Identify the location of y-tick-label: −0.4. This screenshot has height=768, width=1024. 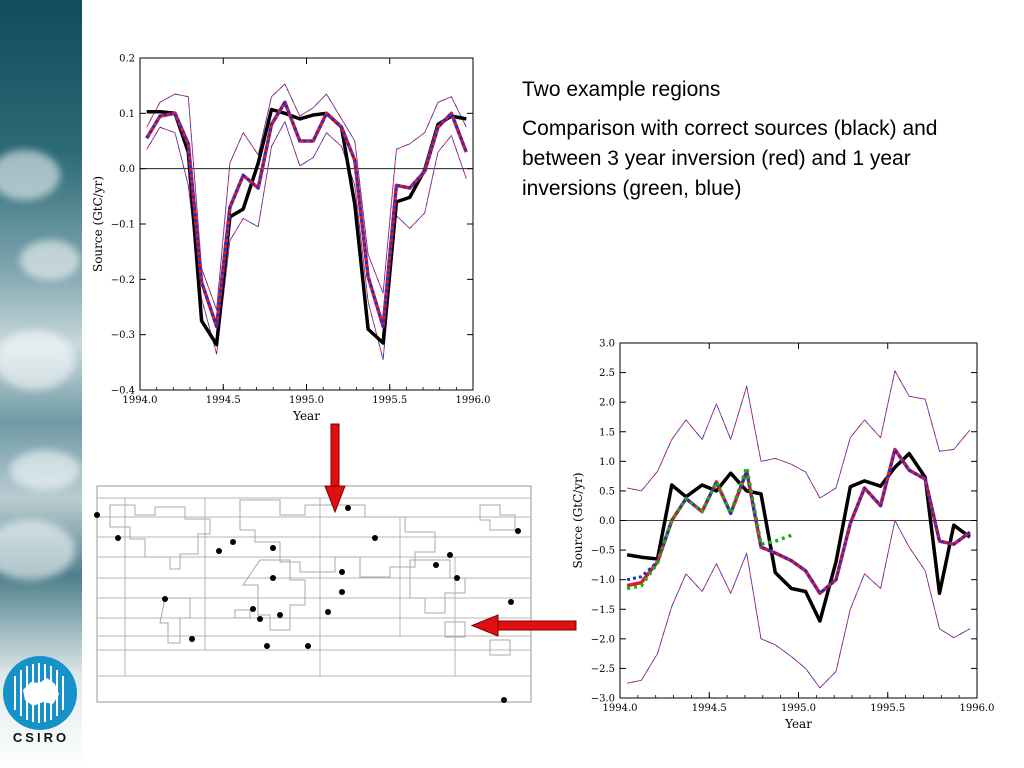
(123, 391).